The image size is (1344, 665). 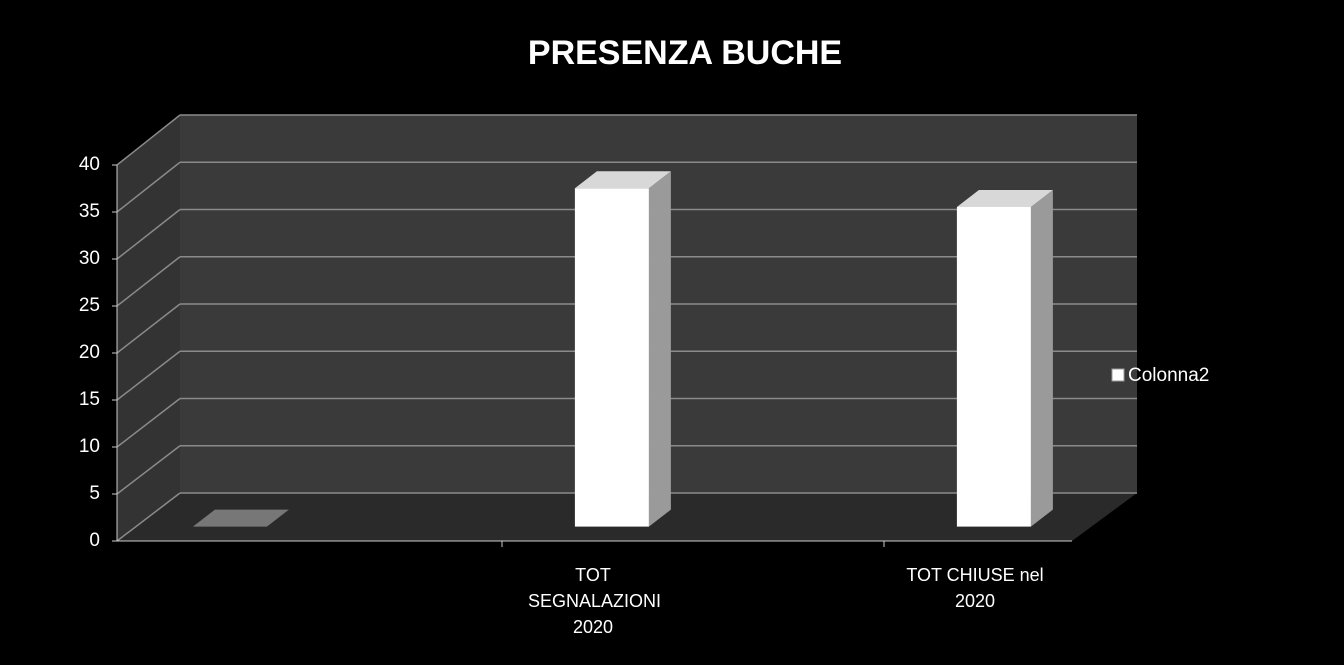 What do you see at coordinates (89, 446) in the screenshot?
I see `y-tick-label: 10` at bounding box center [89, 446].